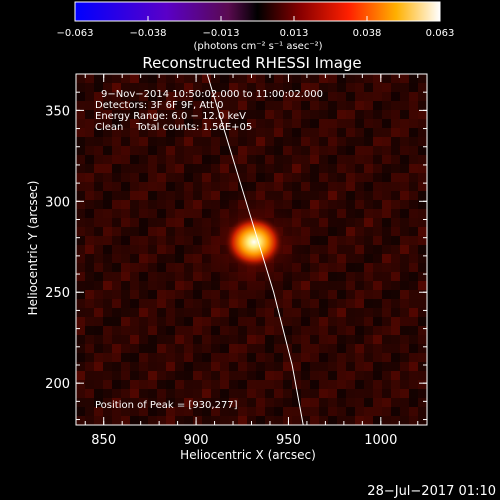 The width and height of the screenshot is (500, 500). I want to click on colorbar-units: (photons cm⁻² s⁻¹ asec⁻²), so click(257, 46).